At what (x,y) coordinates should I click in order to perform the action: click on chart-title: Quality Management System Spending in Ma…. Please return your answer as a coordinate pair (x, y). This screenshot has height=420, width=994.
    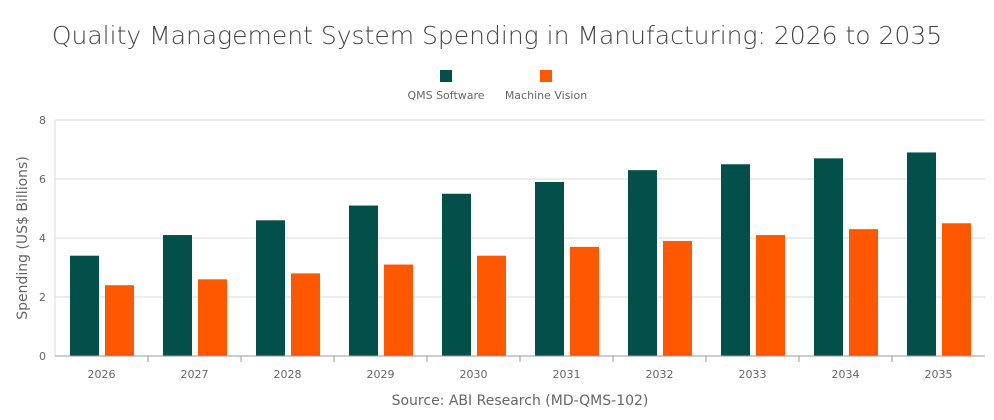
    Looking at the image, I should click on (497, 35).